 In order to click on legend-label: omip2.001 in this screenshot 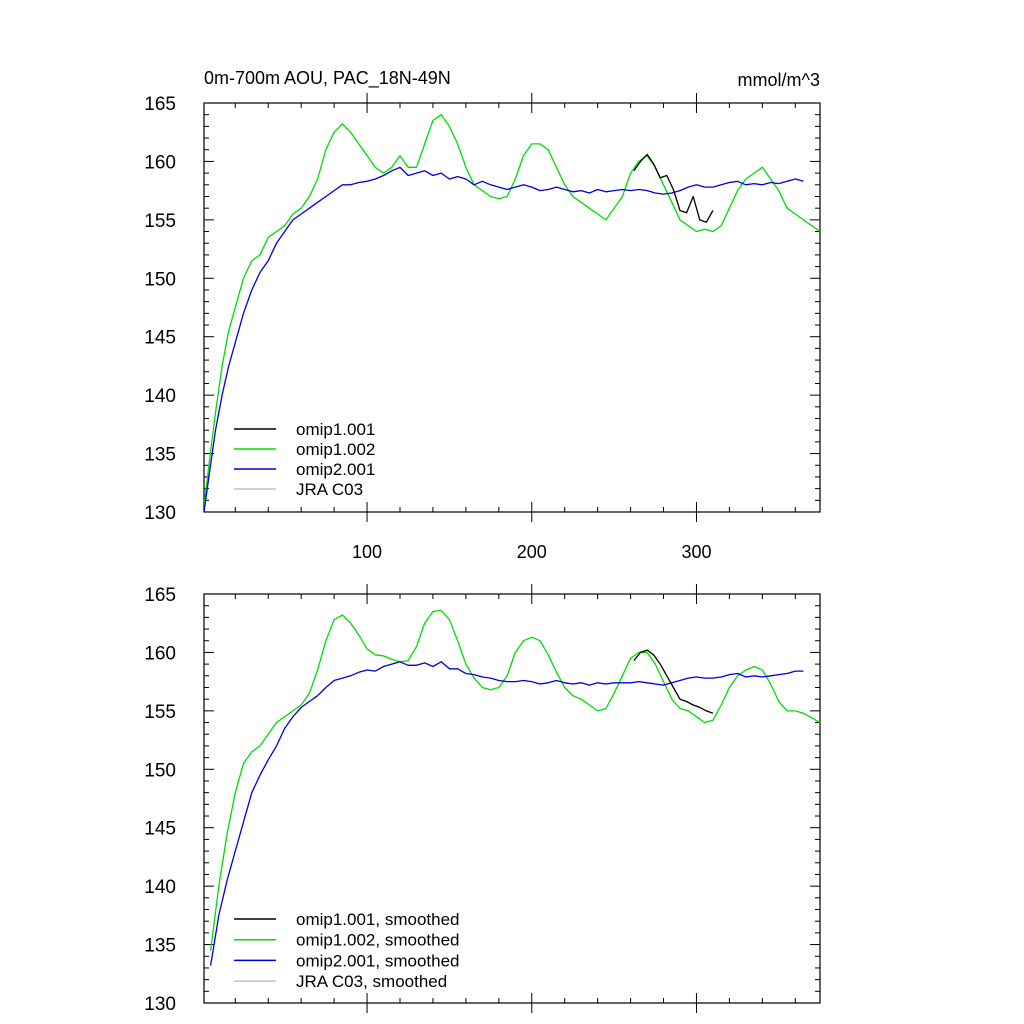, I will do `click(335, 469)`.